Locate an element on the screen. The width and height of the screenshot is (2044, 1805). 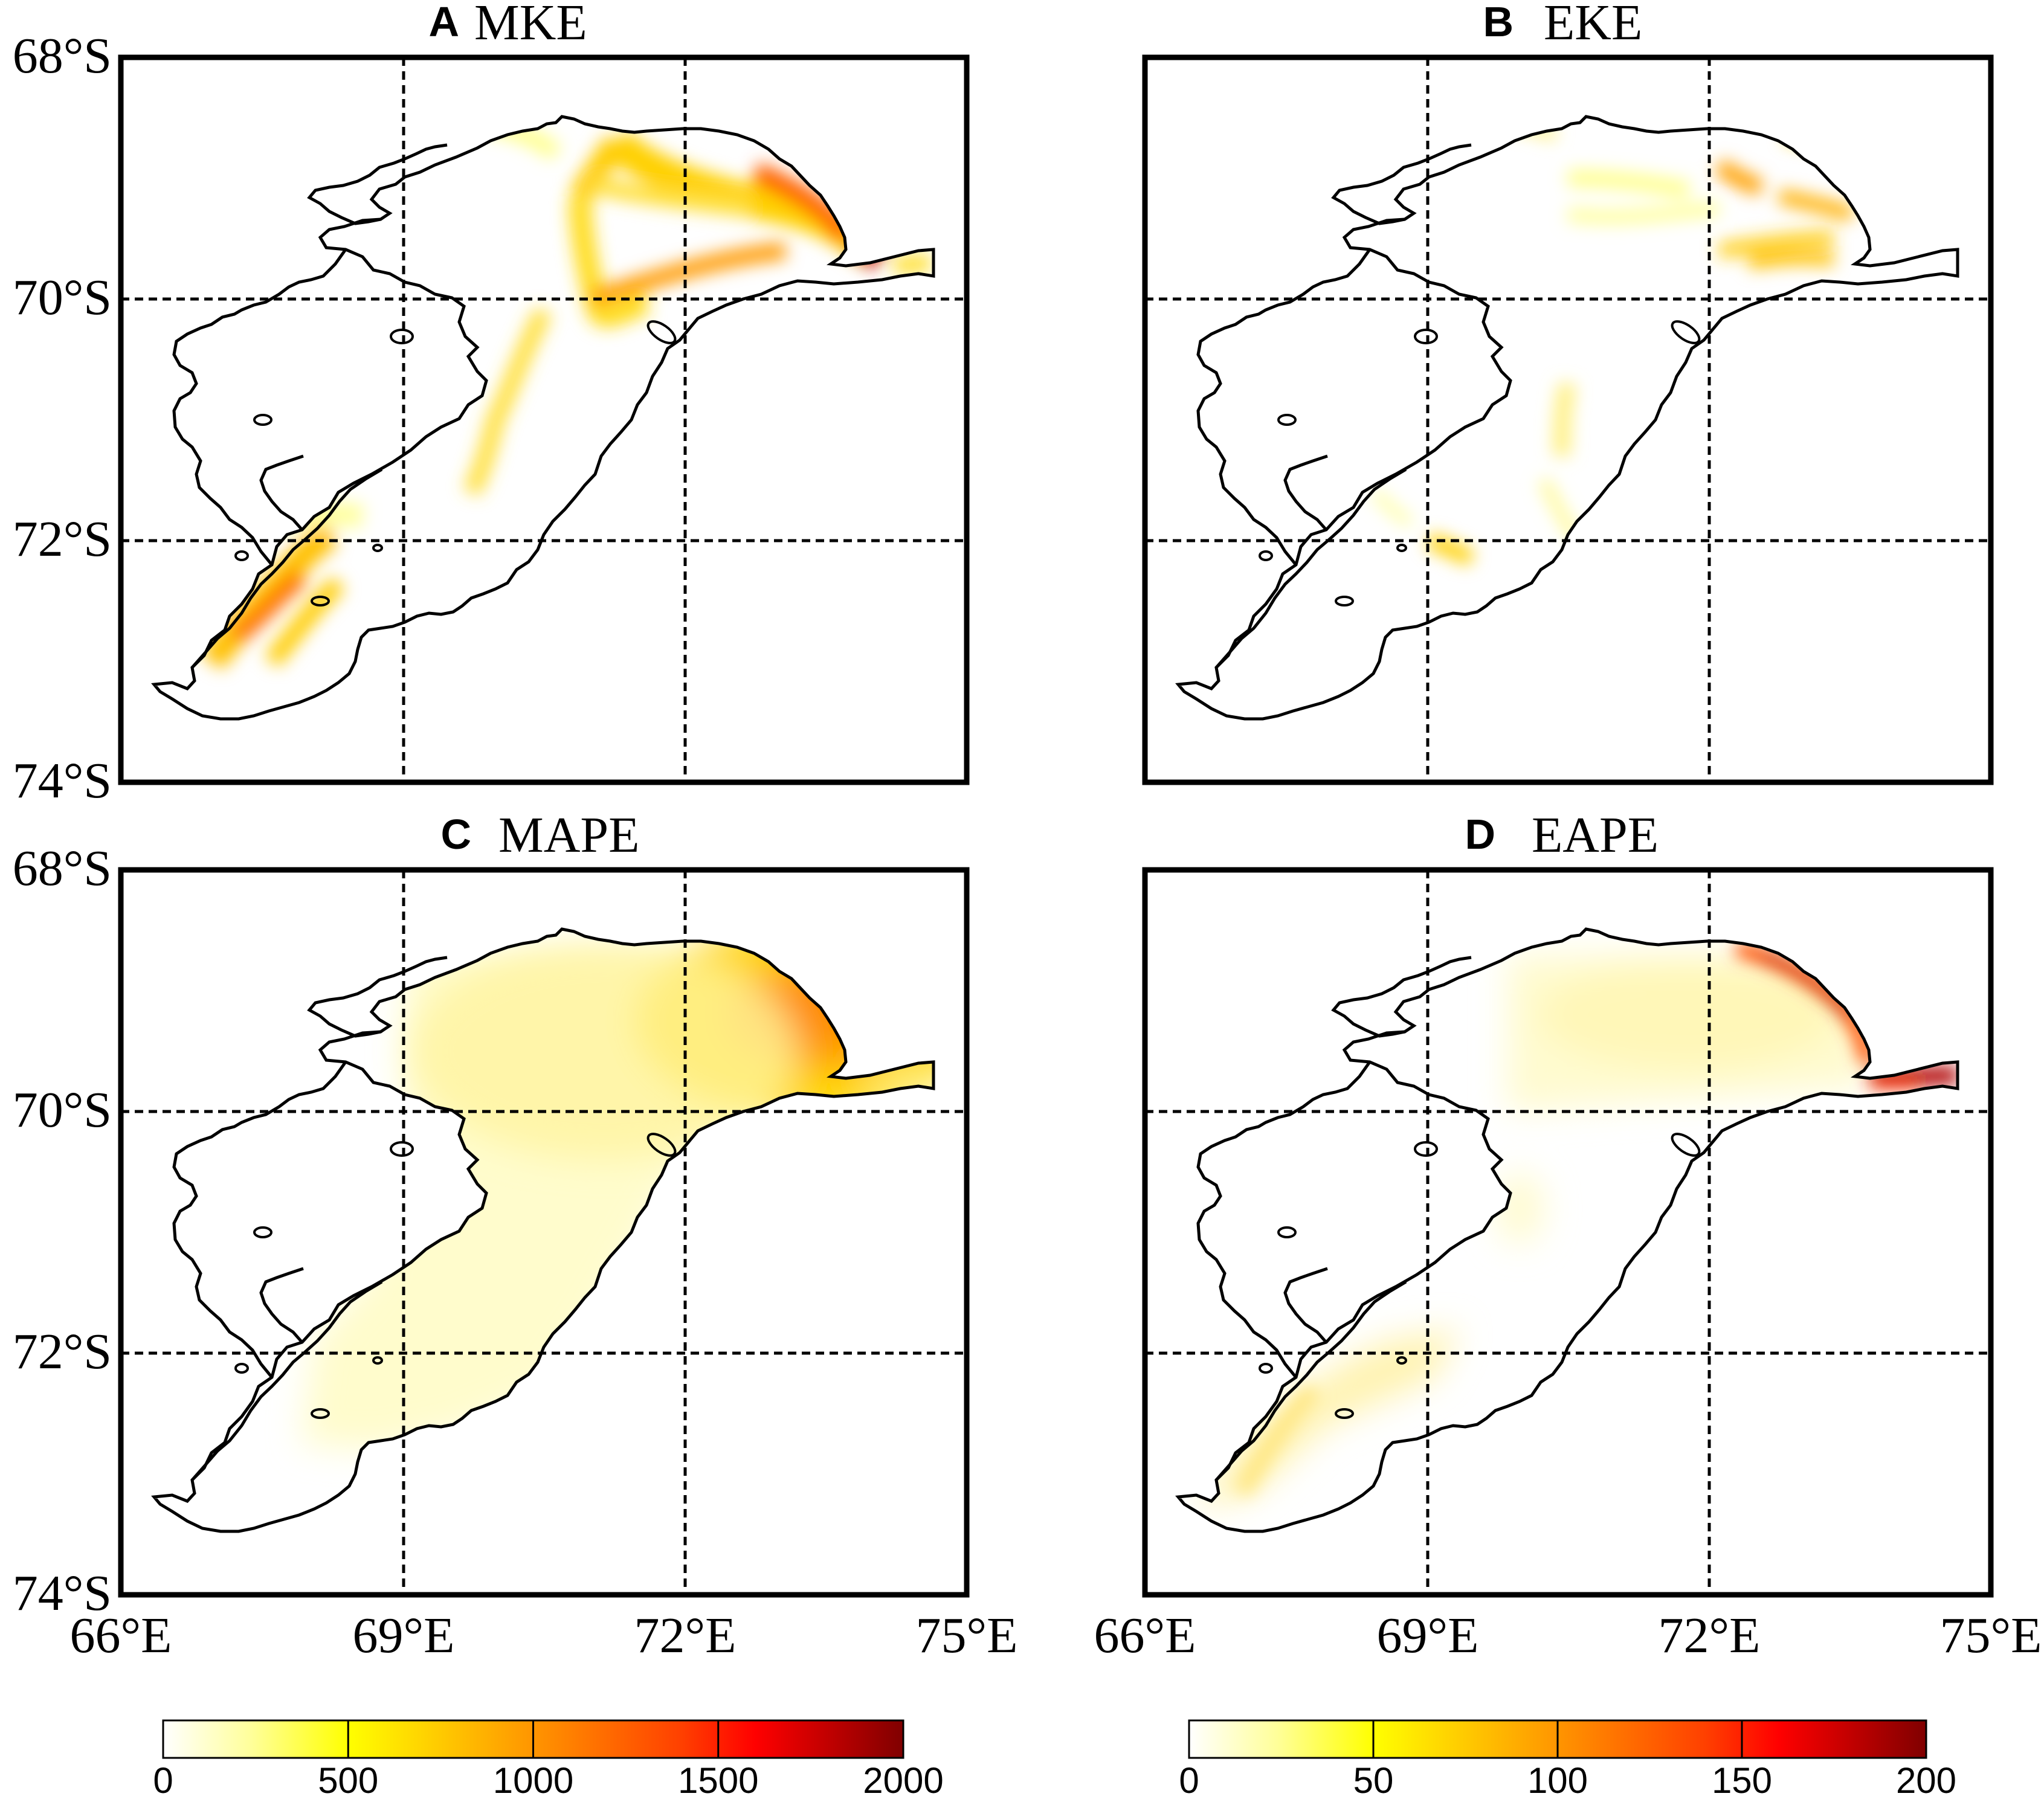
eape-field is located at coordinates (1568, 1230).